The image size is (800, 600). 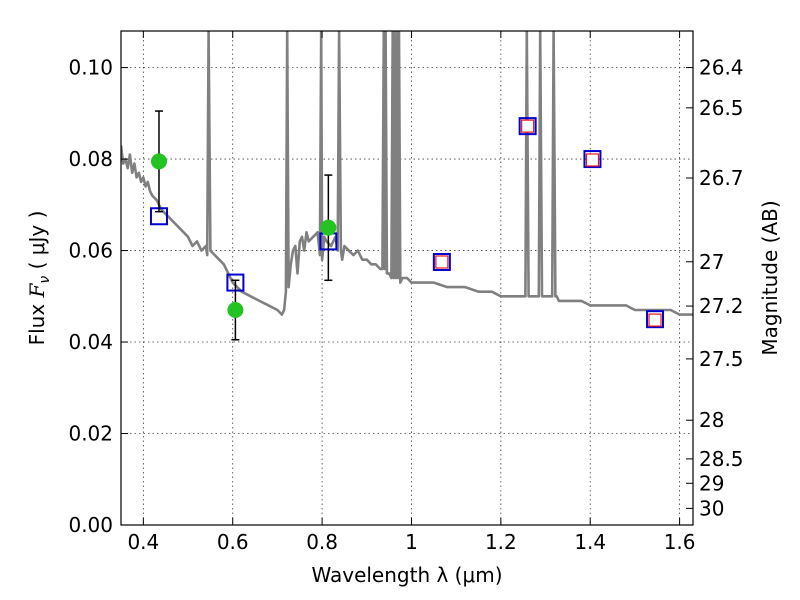 I want to click on y-tick-label: 0.08, so click(x=90, y=159).